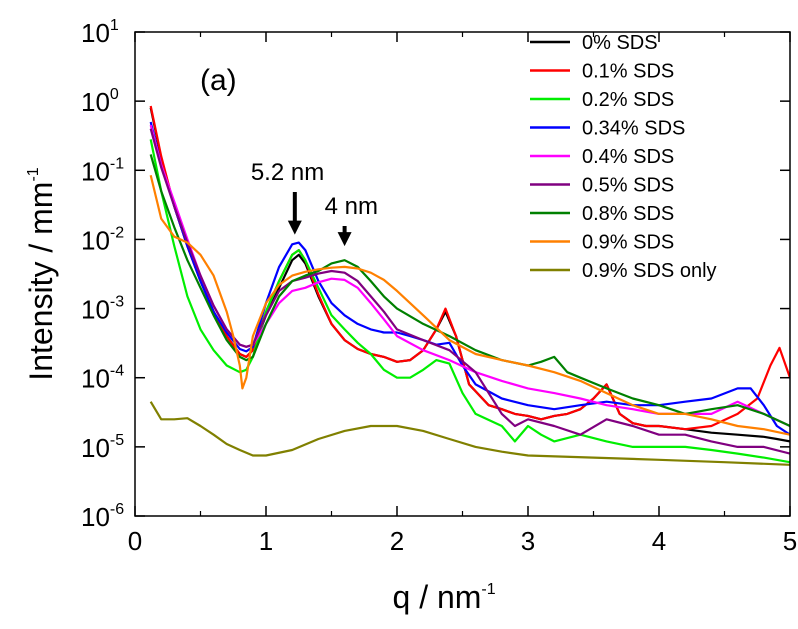 This screenshot has width=798, height=629. Describe the element at coordinates (33, 174) in the screenshot. I see `y-axis-title-exponent: -1` at that location.